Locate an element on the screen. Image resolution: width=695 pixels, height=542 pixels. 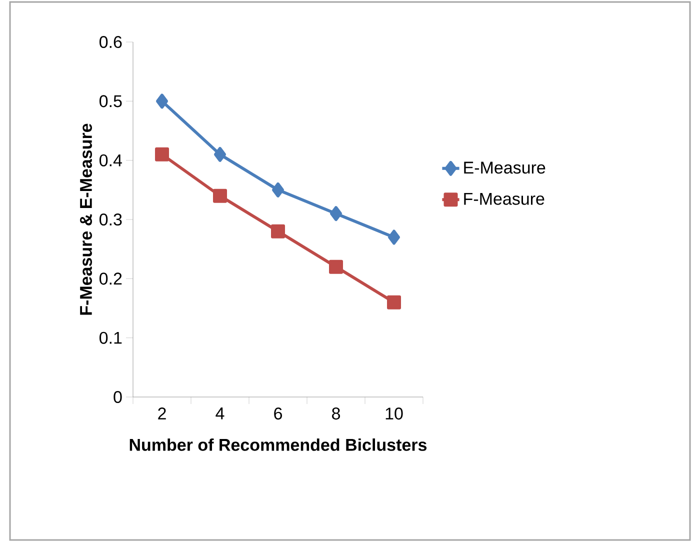
legend-label: E-Measure is located at coordinates (505, 168).